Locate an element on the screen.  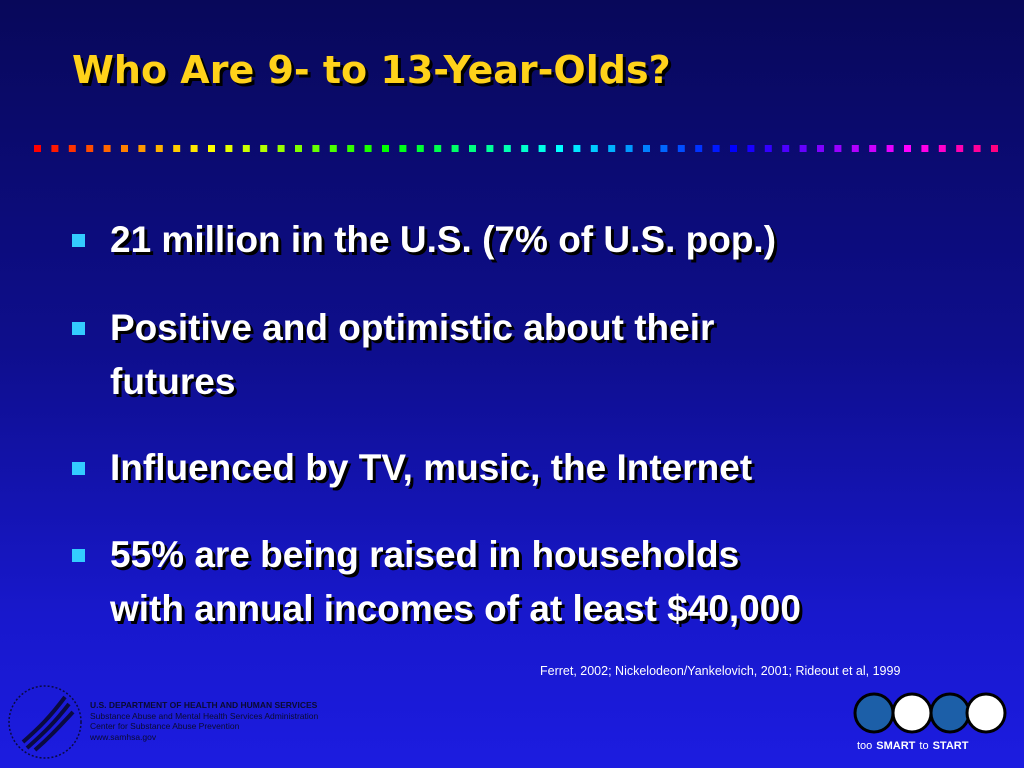
logo-word: SMART is located at coordinates (896, 746).